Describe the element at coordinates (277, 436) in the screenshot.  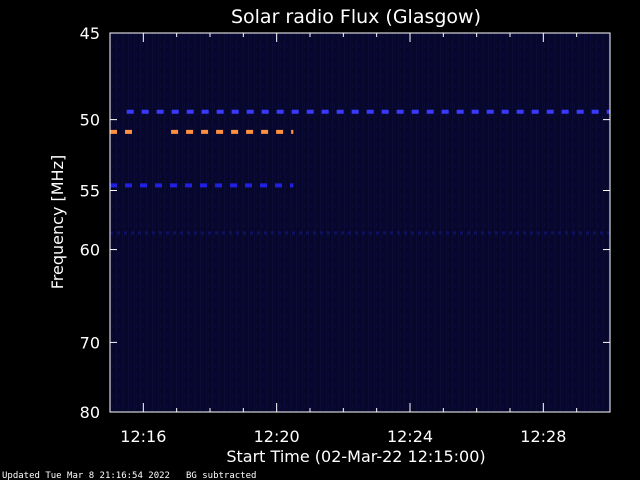
I see `x-tick-label: 12:20` at that location.